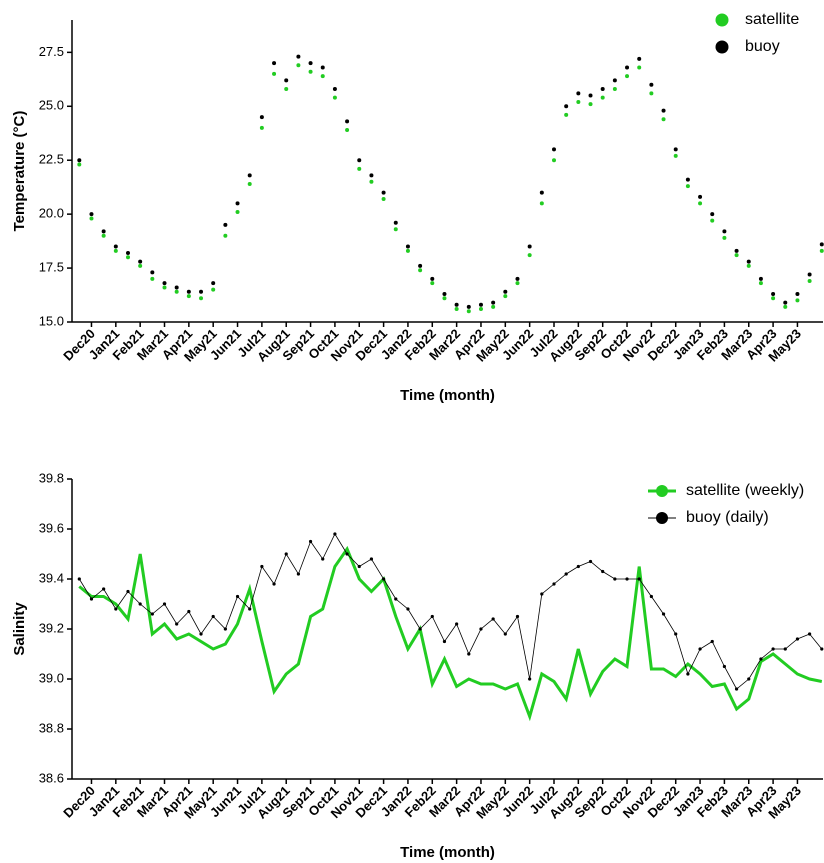  What do you see at coordinates (51, 727) in the screenshot?
I see `y-tick-label: 38.8` at bounding box center [51, 727].